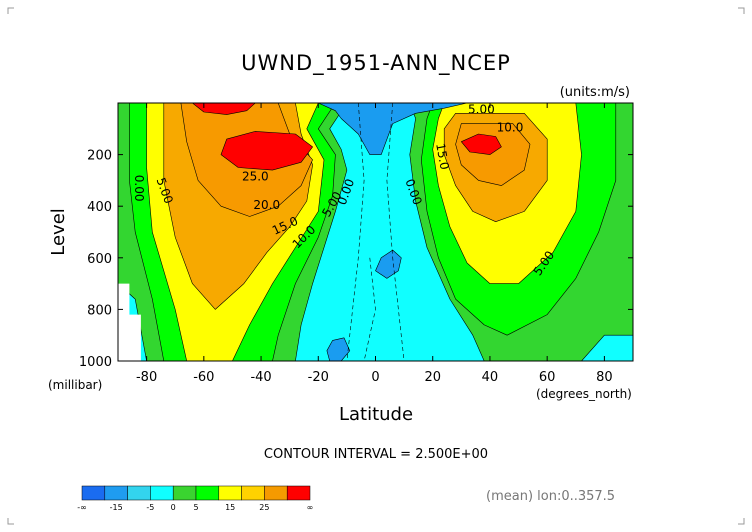 The width and height of the screenshot is (752, 532). I want to click on y-axis-unit: (millibar), so click(75, 385).